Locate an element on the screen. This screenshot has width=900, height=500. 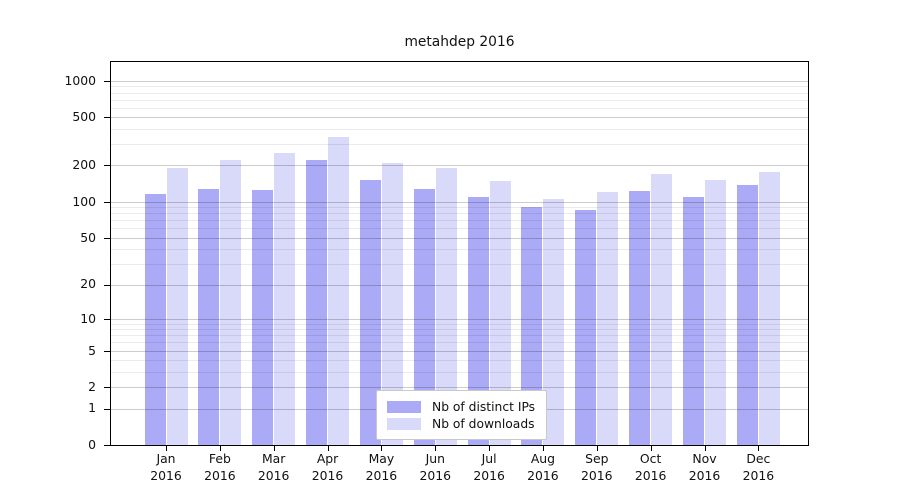
x-tick-label: Apr 2016 is located at coordinates (328, 467).